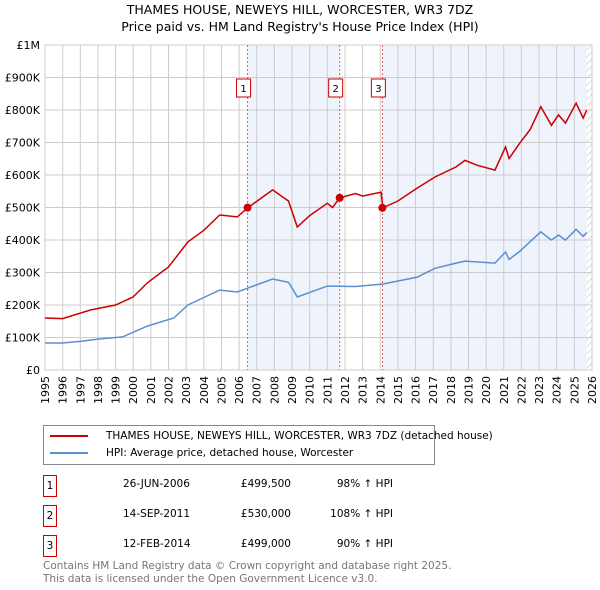 This screenshot has height=590, width=600. What do you see at coordinates (257, 390) in the screenshot?
I see `x-tick-label: 2007` at bounding box center [257, 390].